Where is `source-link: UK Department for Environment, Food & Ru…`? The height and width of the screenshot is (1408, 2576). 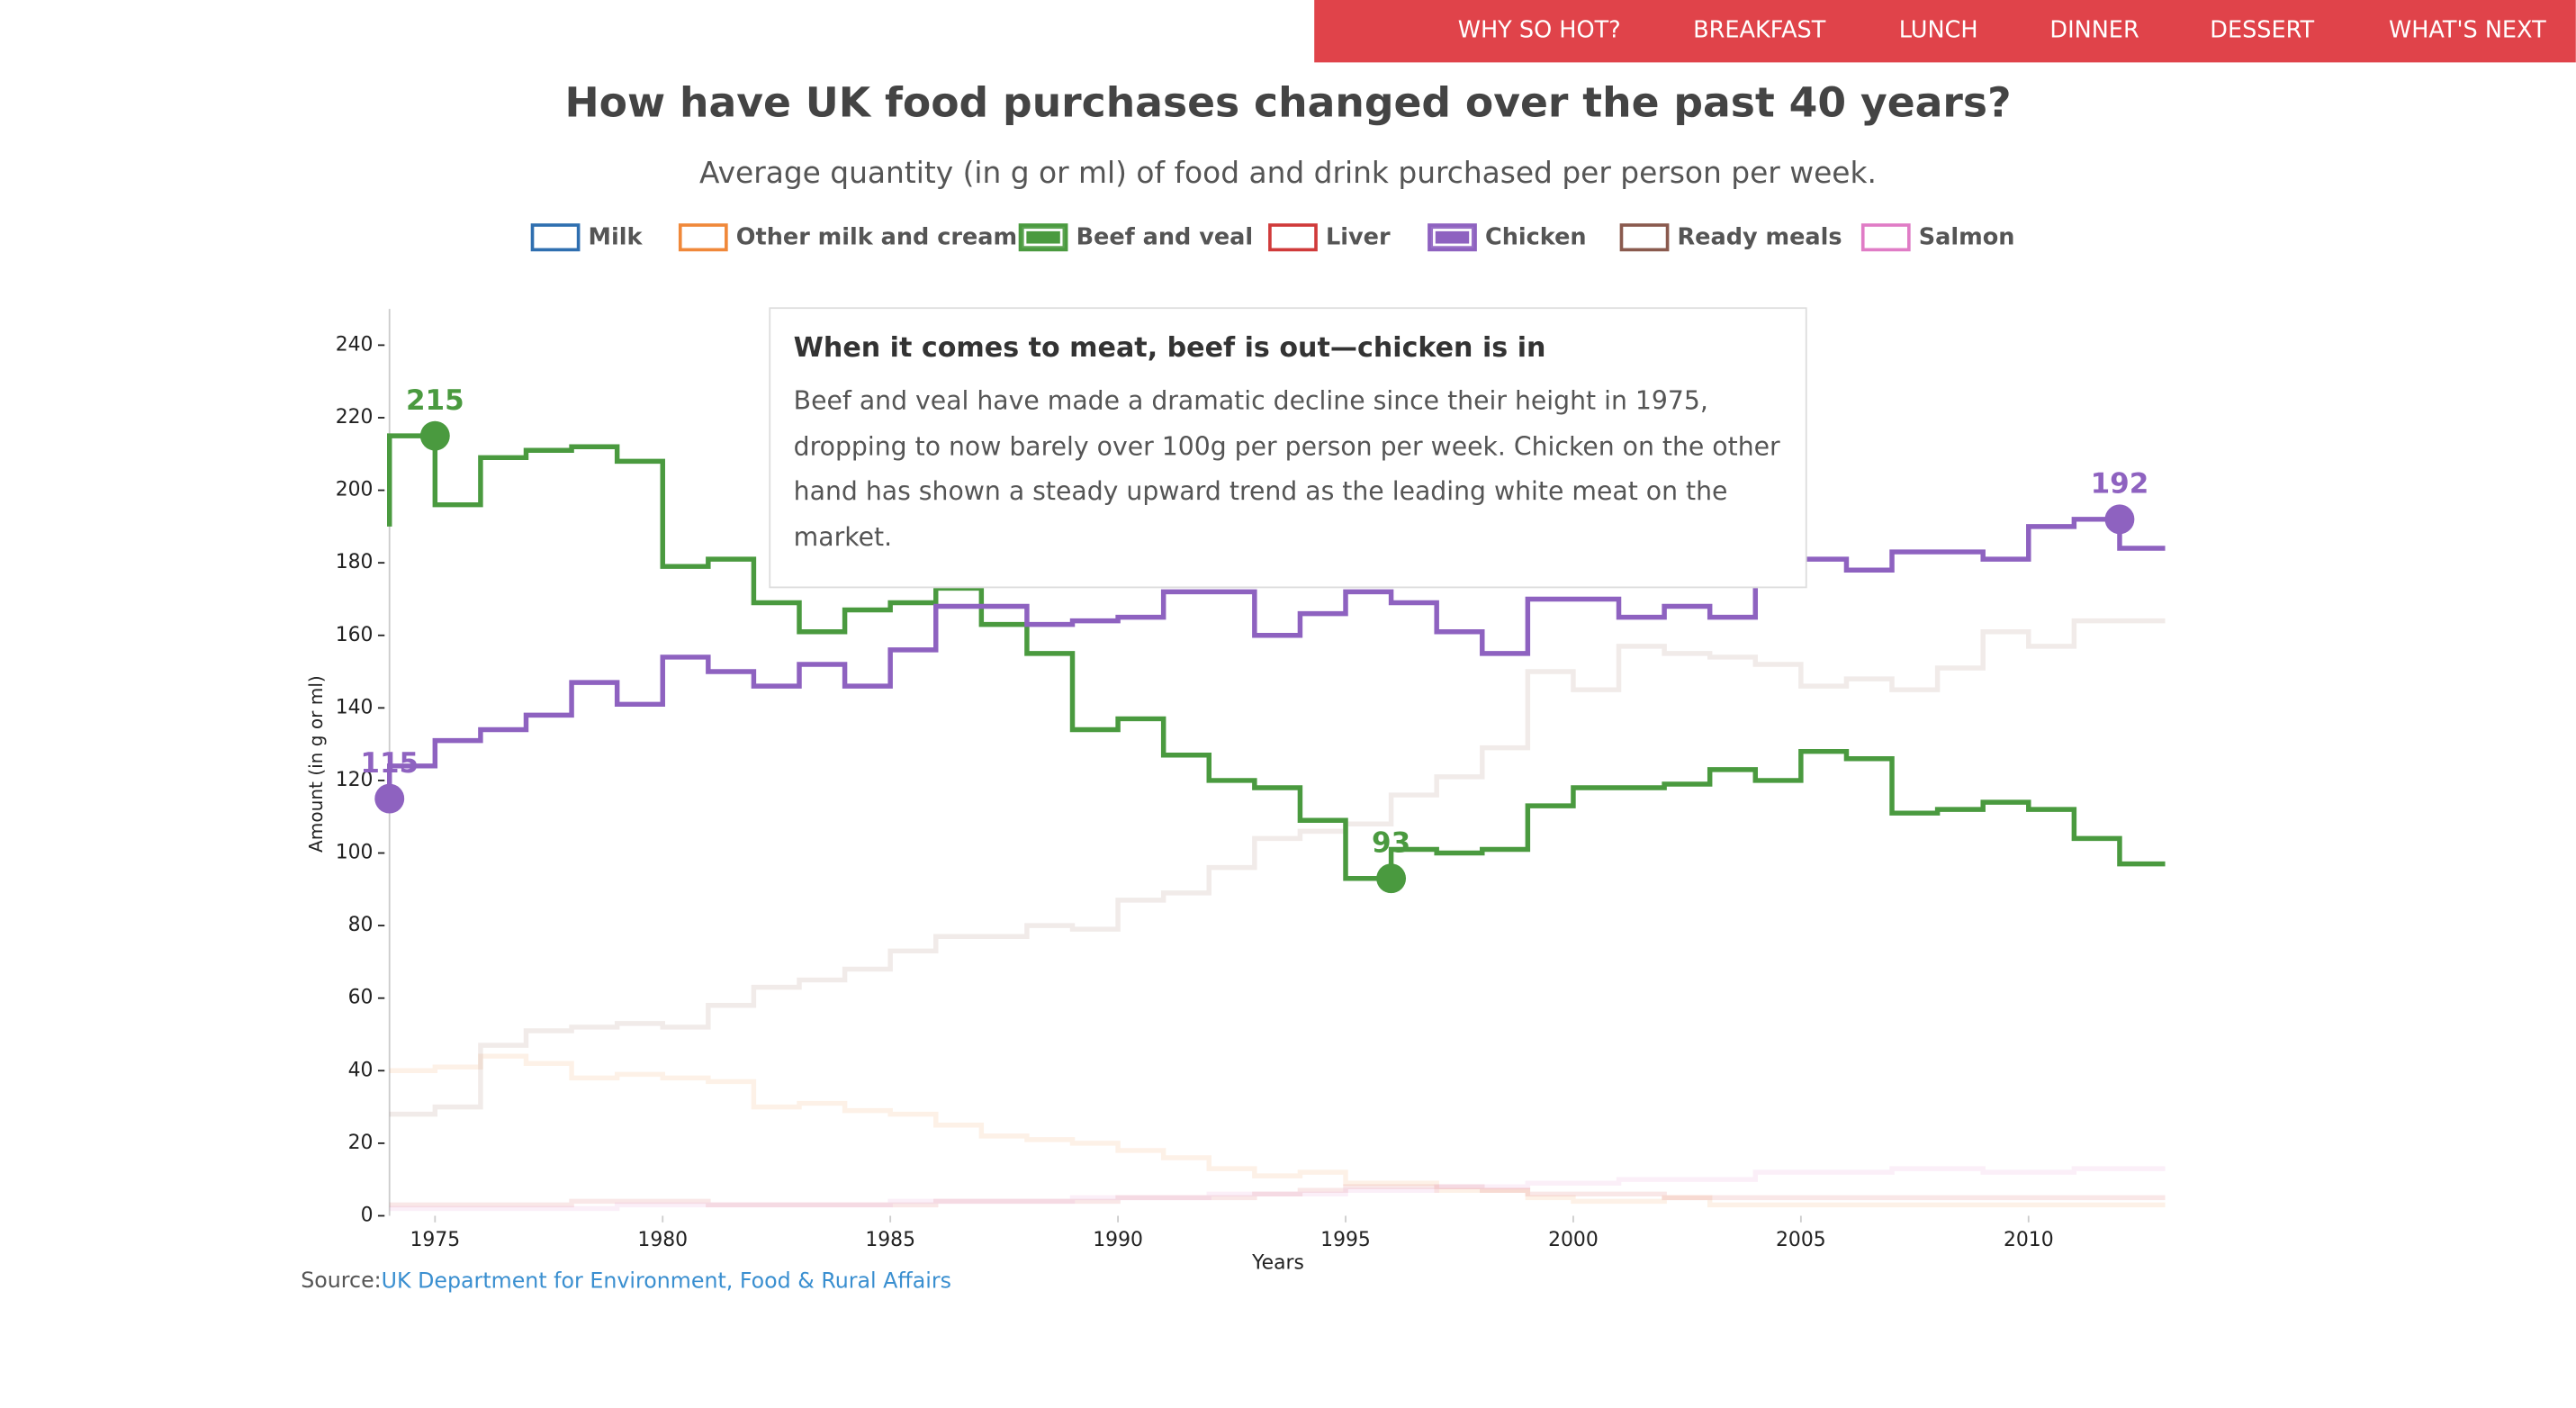
source-link: UK Department for Environment, Food & Ru… is located at coordinates (666, 1280).